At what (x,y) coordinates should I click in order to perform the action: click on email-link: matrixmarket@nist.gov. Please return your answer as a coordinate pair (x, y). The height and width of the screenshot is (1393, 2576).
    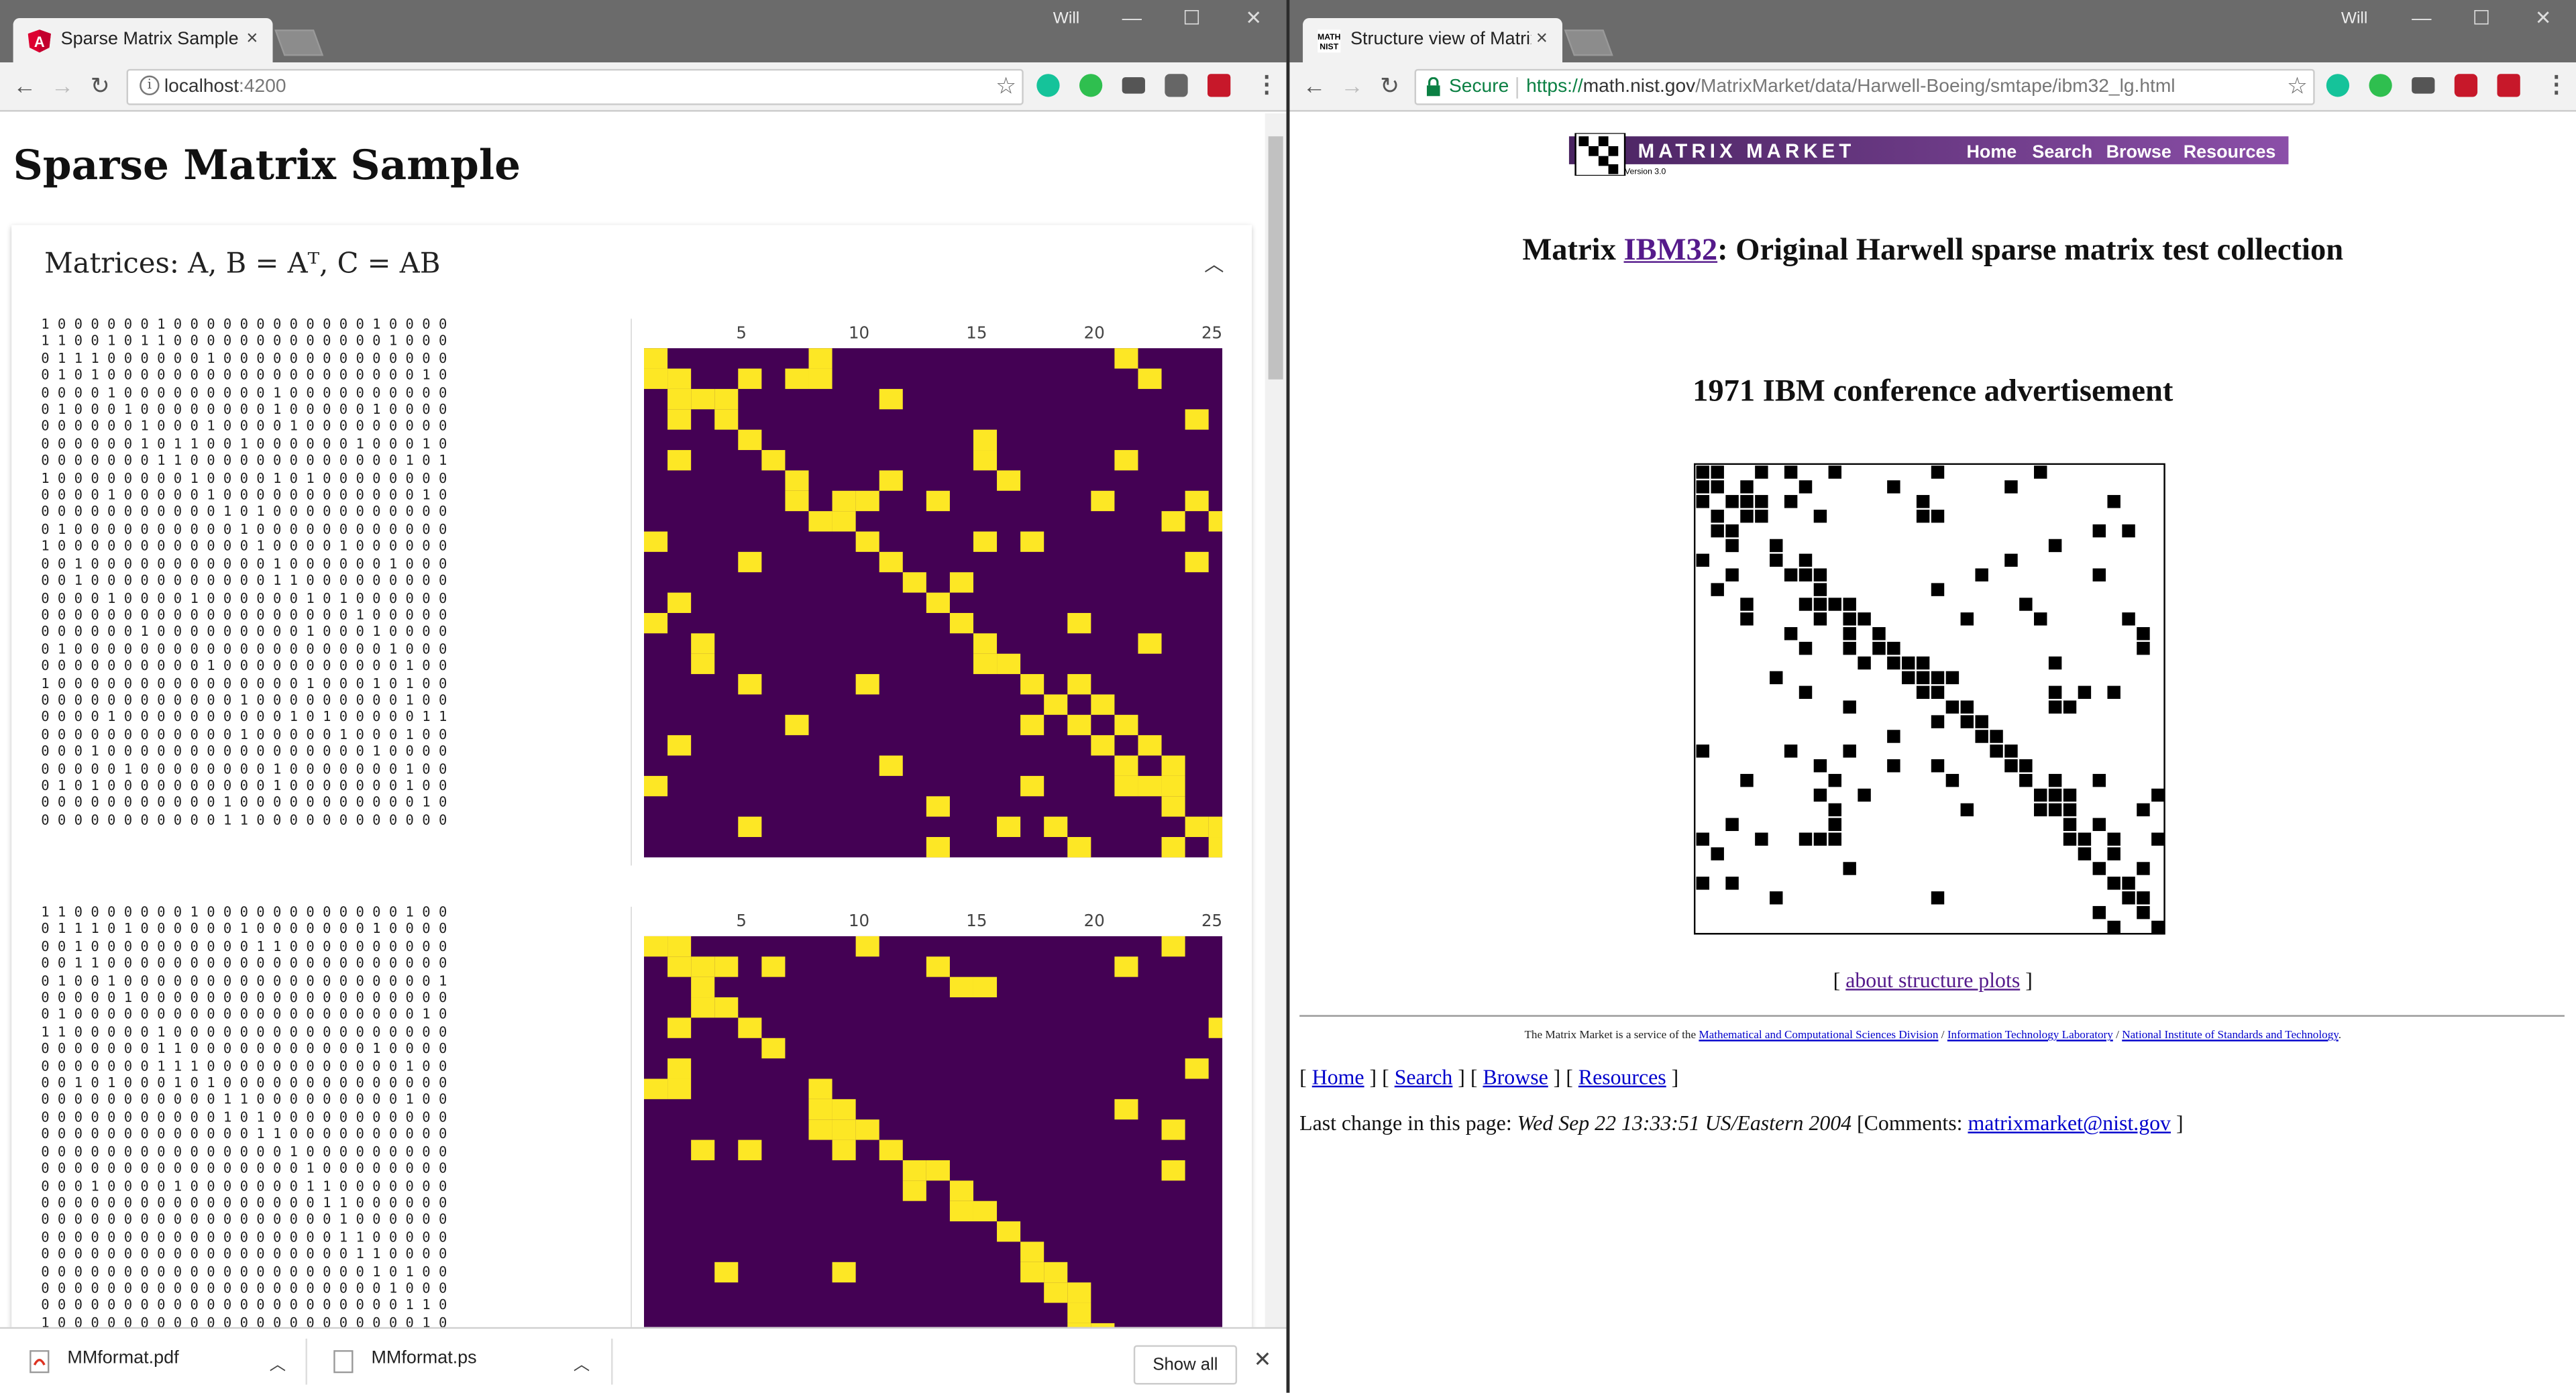
    Looking at the image, I should click on (2069, 1123).